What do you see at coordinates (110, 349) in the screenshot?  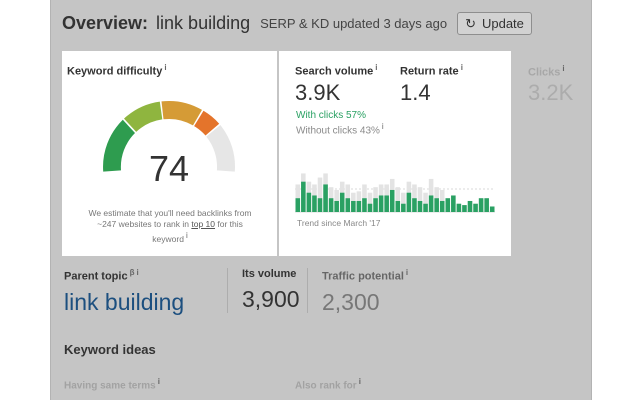 I see `keyword-ideas-heading: Keyword ideas` at bounding box center [110, 349].